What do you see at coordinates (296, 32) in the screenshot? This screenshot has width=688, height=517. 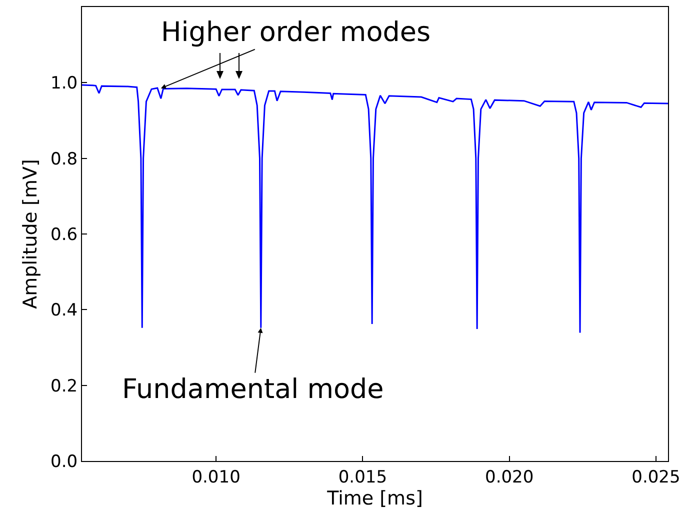 I see `annotation: Higher order modes` at bounding box center [296, 32].